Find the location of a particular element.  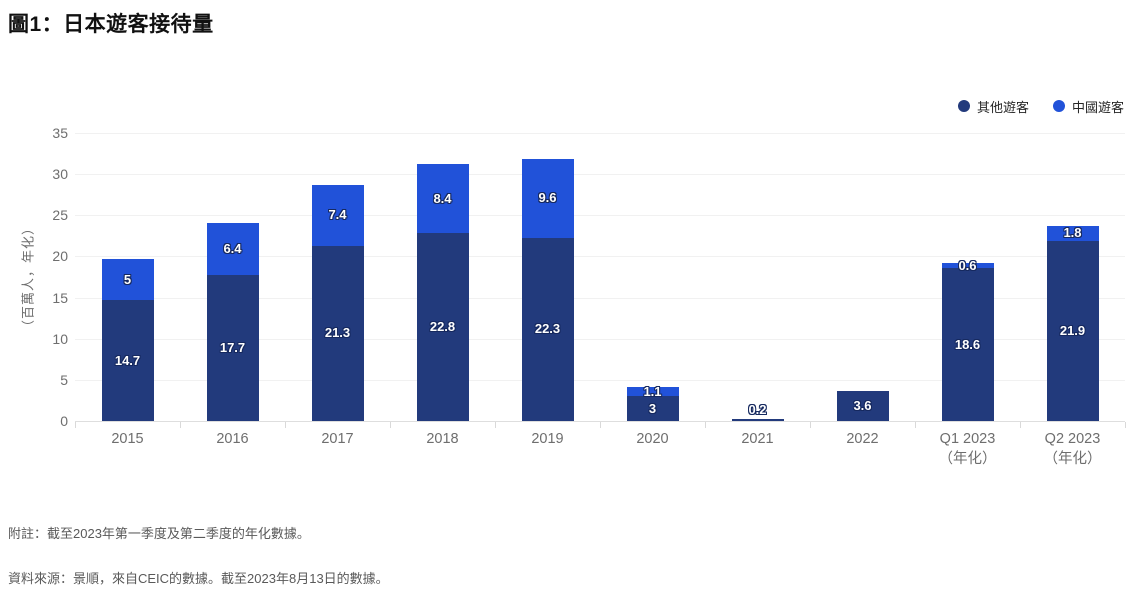

bar-value-label: 17.7 is located at coordinates (232, 348).